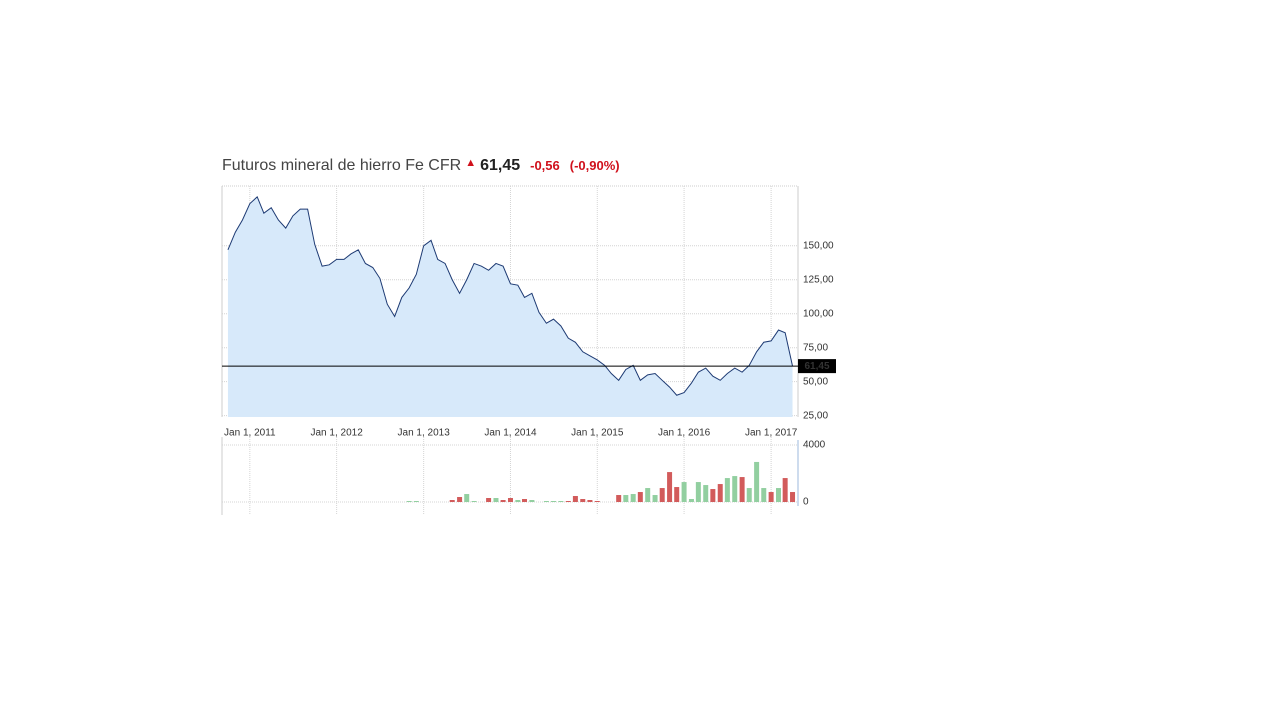  What do you see at coordinates (510, 433) in the screenshot?
I see `x-tick-label: Jan 1, 2014` at bounding box center [510, 433].